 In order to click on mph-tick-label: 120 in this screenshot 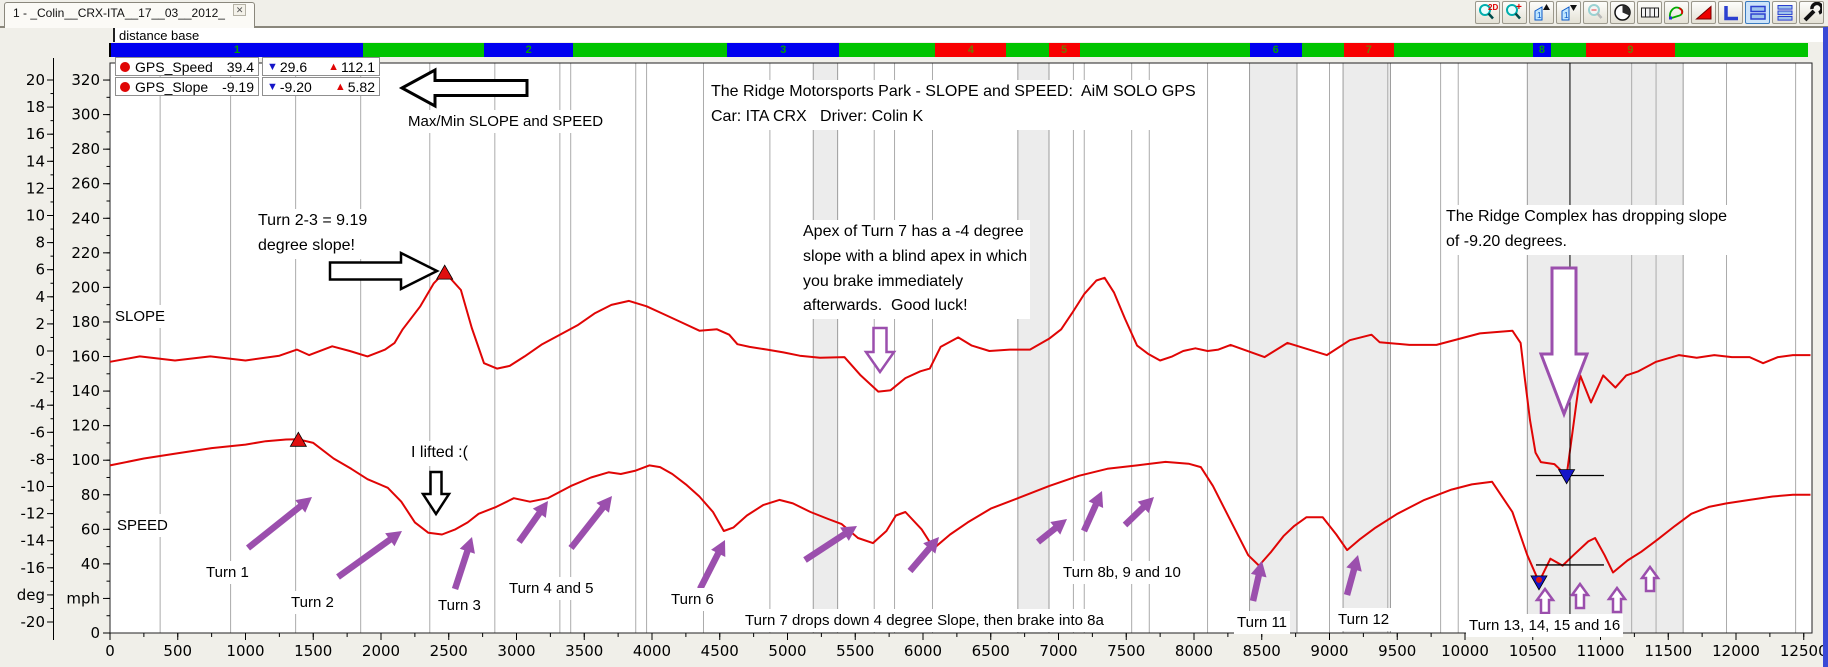, I will do `click(85, 426)`.